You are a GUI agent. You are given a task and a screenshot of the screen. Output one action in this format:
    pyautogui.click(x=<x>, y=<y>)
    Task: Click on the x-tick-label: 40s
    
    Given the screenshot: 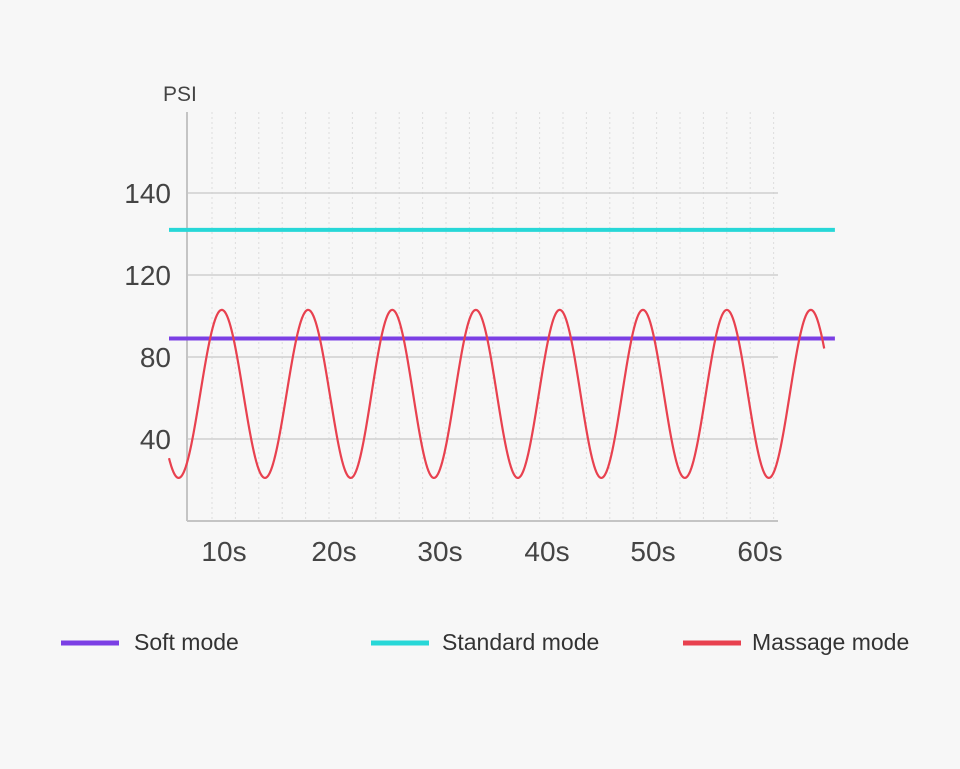 What is the action you would take?
    pyautogui.click(x=546, y=551)
    